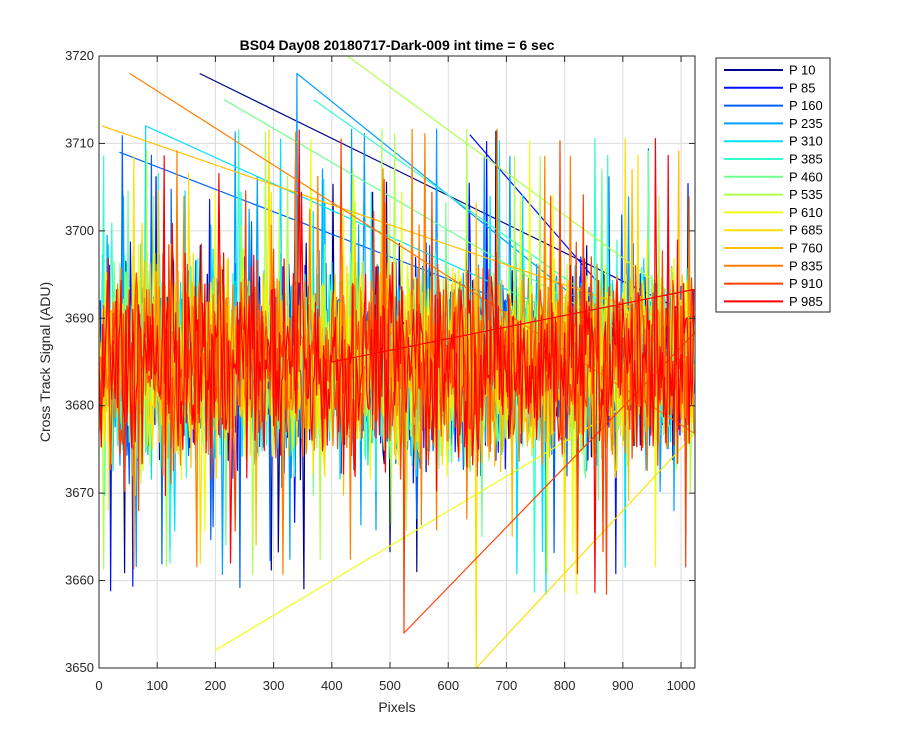 The height and width of the screenshot is (750, 900). What do you see at coordinates (806, 212) in the screenshot?
I see `legend-label: P 610` at bounding box center [806, 212].